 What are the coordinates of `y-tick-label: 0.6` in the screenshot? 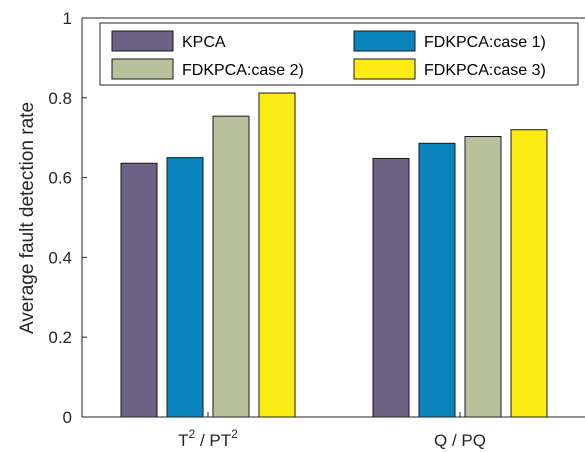 It's located at (60, 178).